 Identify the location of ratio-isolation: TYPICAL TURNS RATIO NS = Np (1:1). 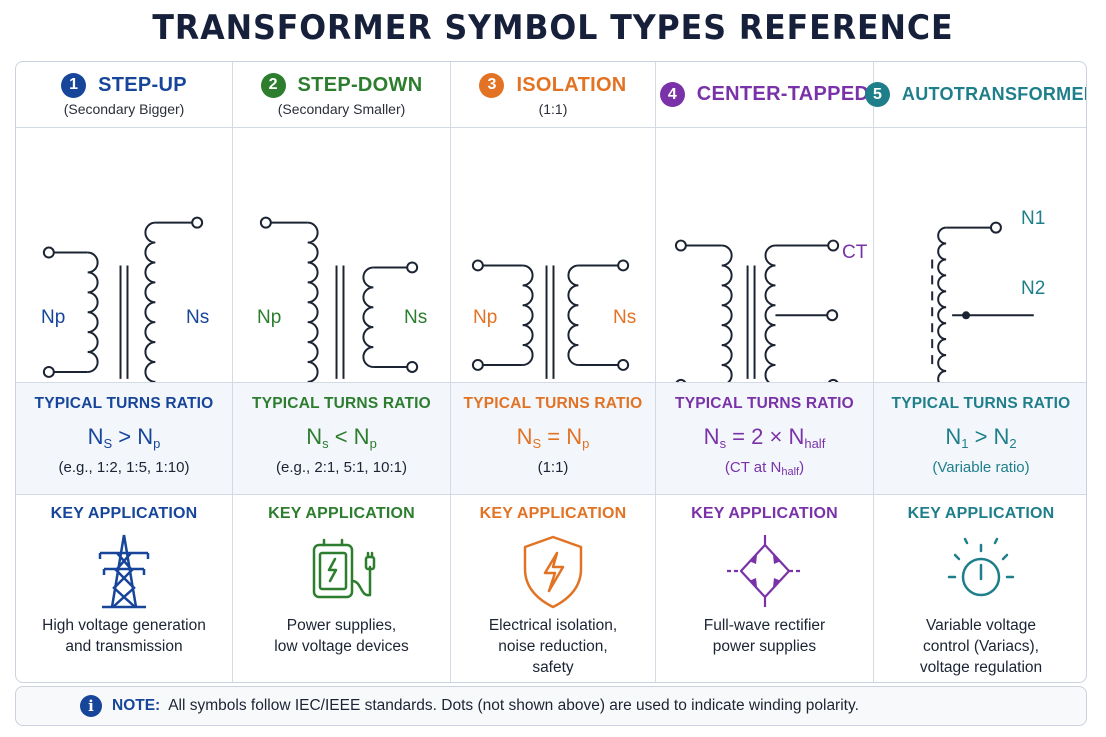
(553, 439).